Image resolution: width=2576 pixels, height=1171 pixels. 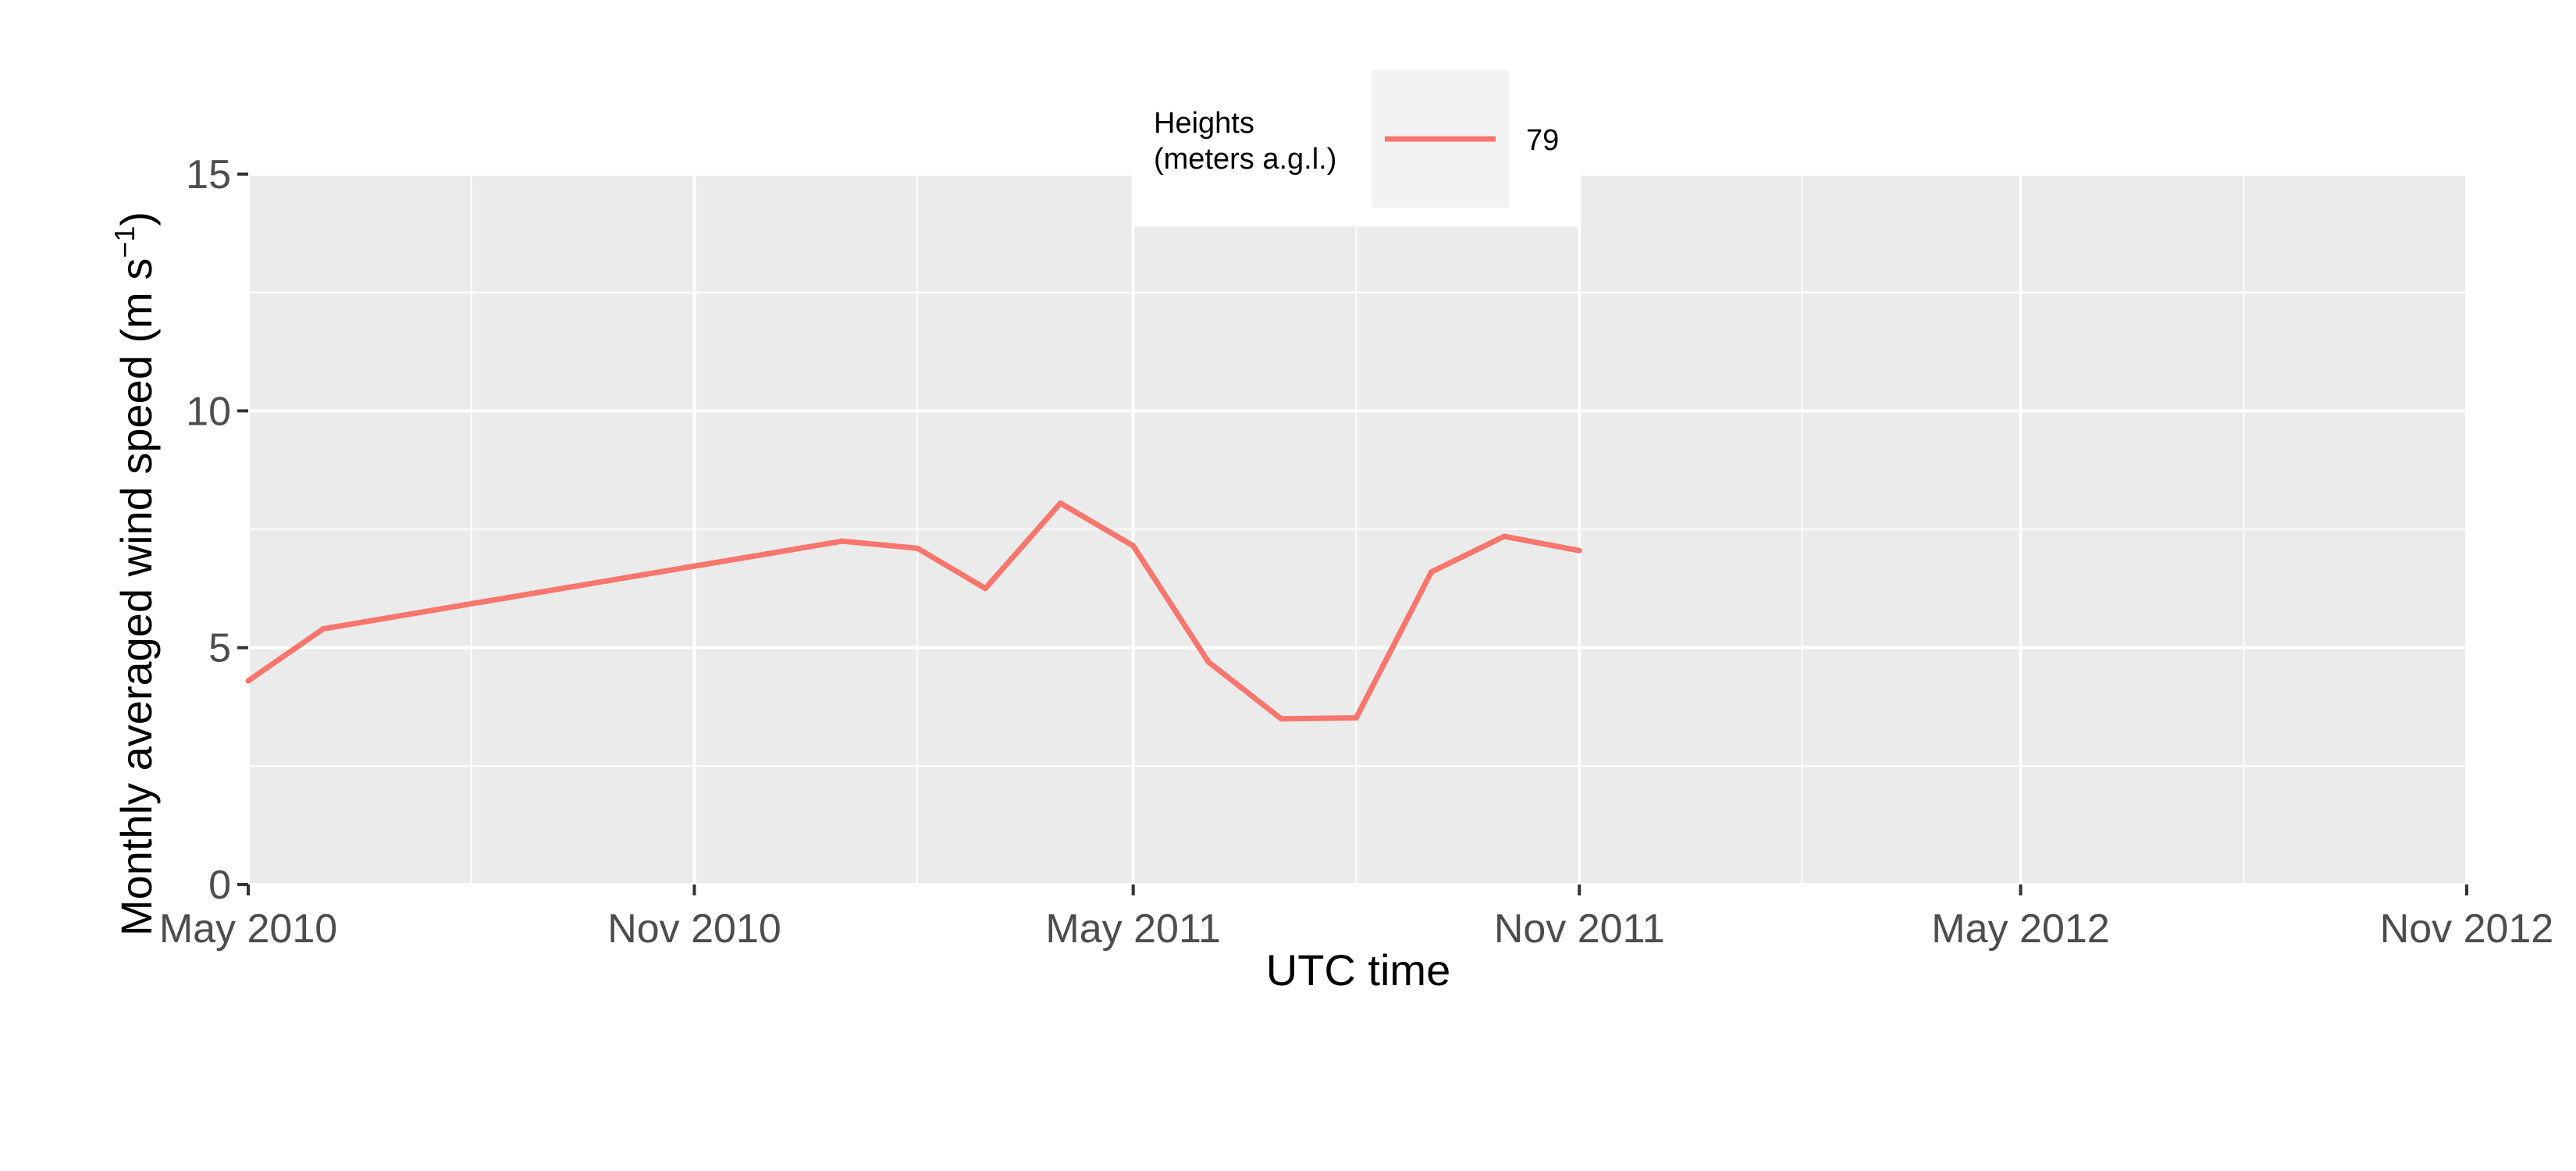 What do you see at coordinates (1204, 123) in the screenshot?
I see `legend-title-line1: Heights` at bounding box center [1204, 123].